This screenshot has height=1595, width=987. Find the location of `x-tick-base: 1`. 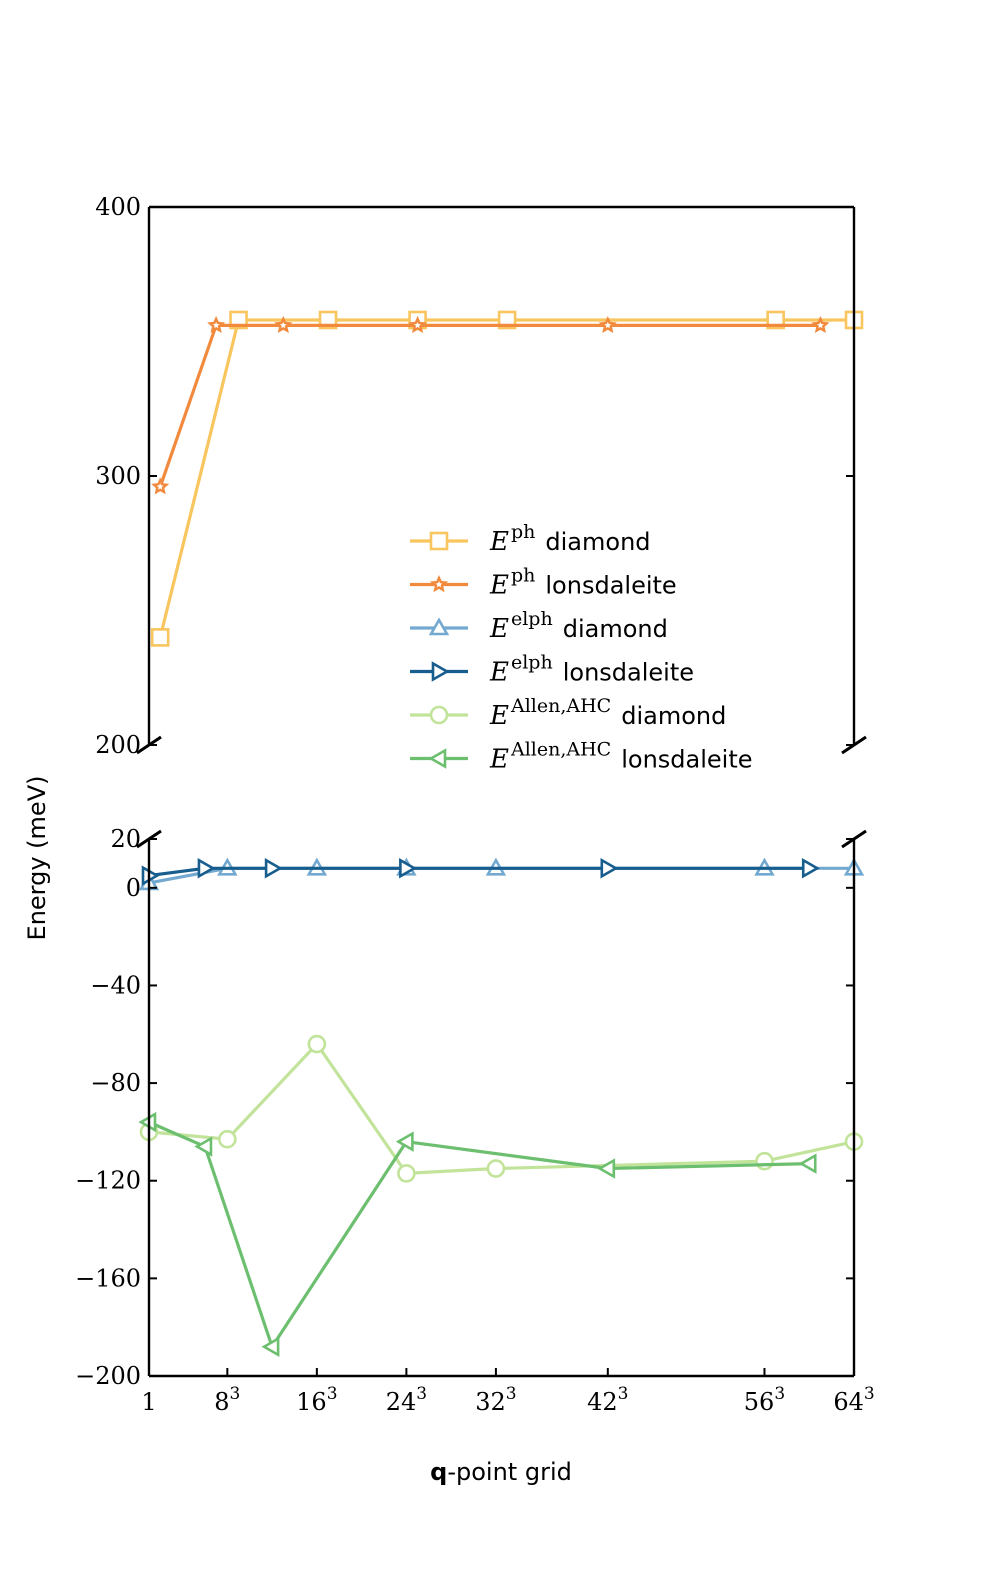

x-tick-base: 1 is located at coordinates (148, 1402).